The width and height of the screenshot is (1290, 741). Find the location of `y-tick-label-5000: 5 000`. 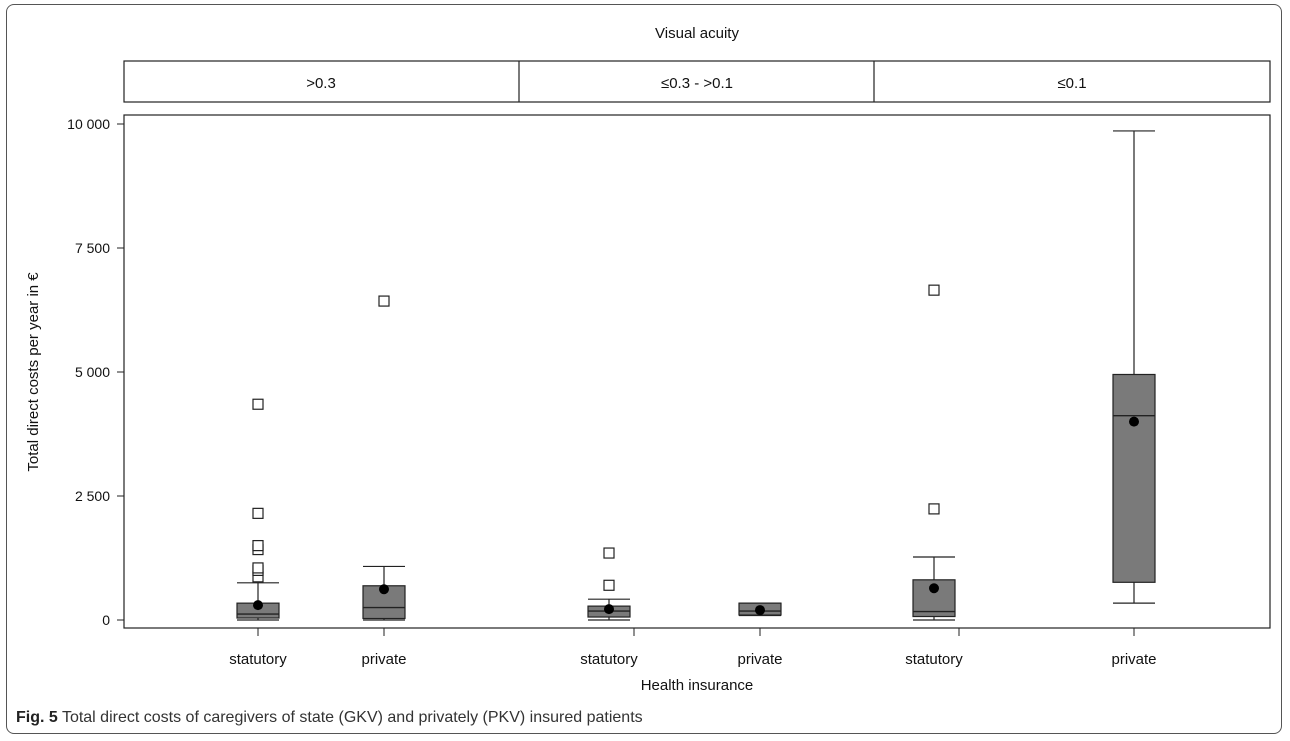

y-tick-label-5000: 5 000 is located at coordinates (92, 372).